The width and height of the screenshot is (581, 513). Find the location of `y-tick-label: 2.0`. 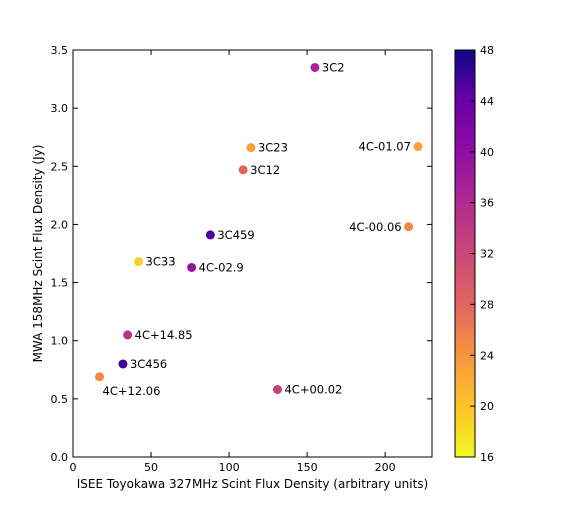

y-tick-label: 2.0 is located at coordinates (60, 224).